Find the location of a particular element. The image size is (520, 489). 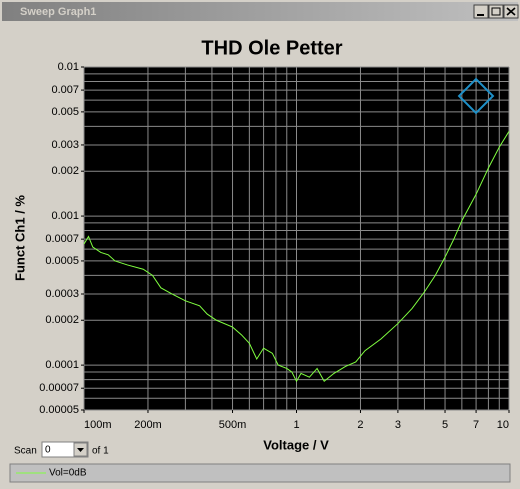

window-buttons is located at coordinates (496, 11).